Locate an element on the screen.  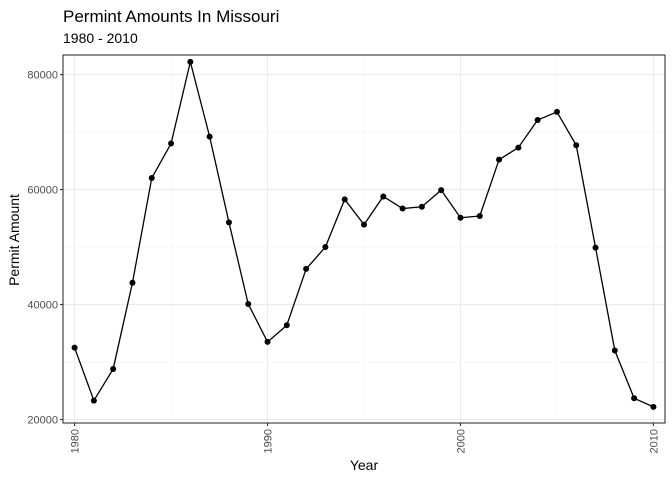
y-tick-label: 20000 is located at coordinates (42, 421).